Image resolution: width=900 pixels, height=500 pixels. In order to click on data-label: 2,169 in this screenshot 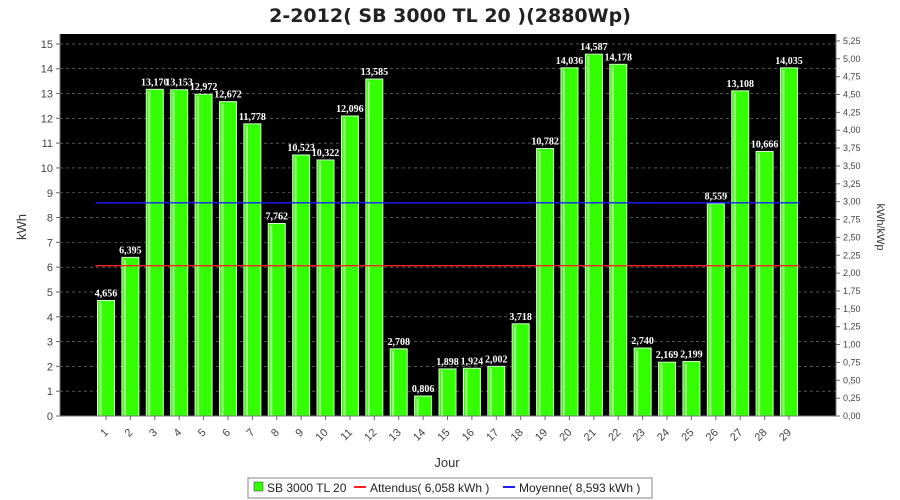, I will do `click(667, 355)`.